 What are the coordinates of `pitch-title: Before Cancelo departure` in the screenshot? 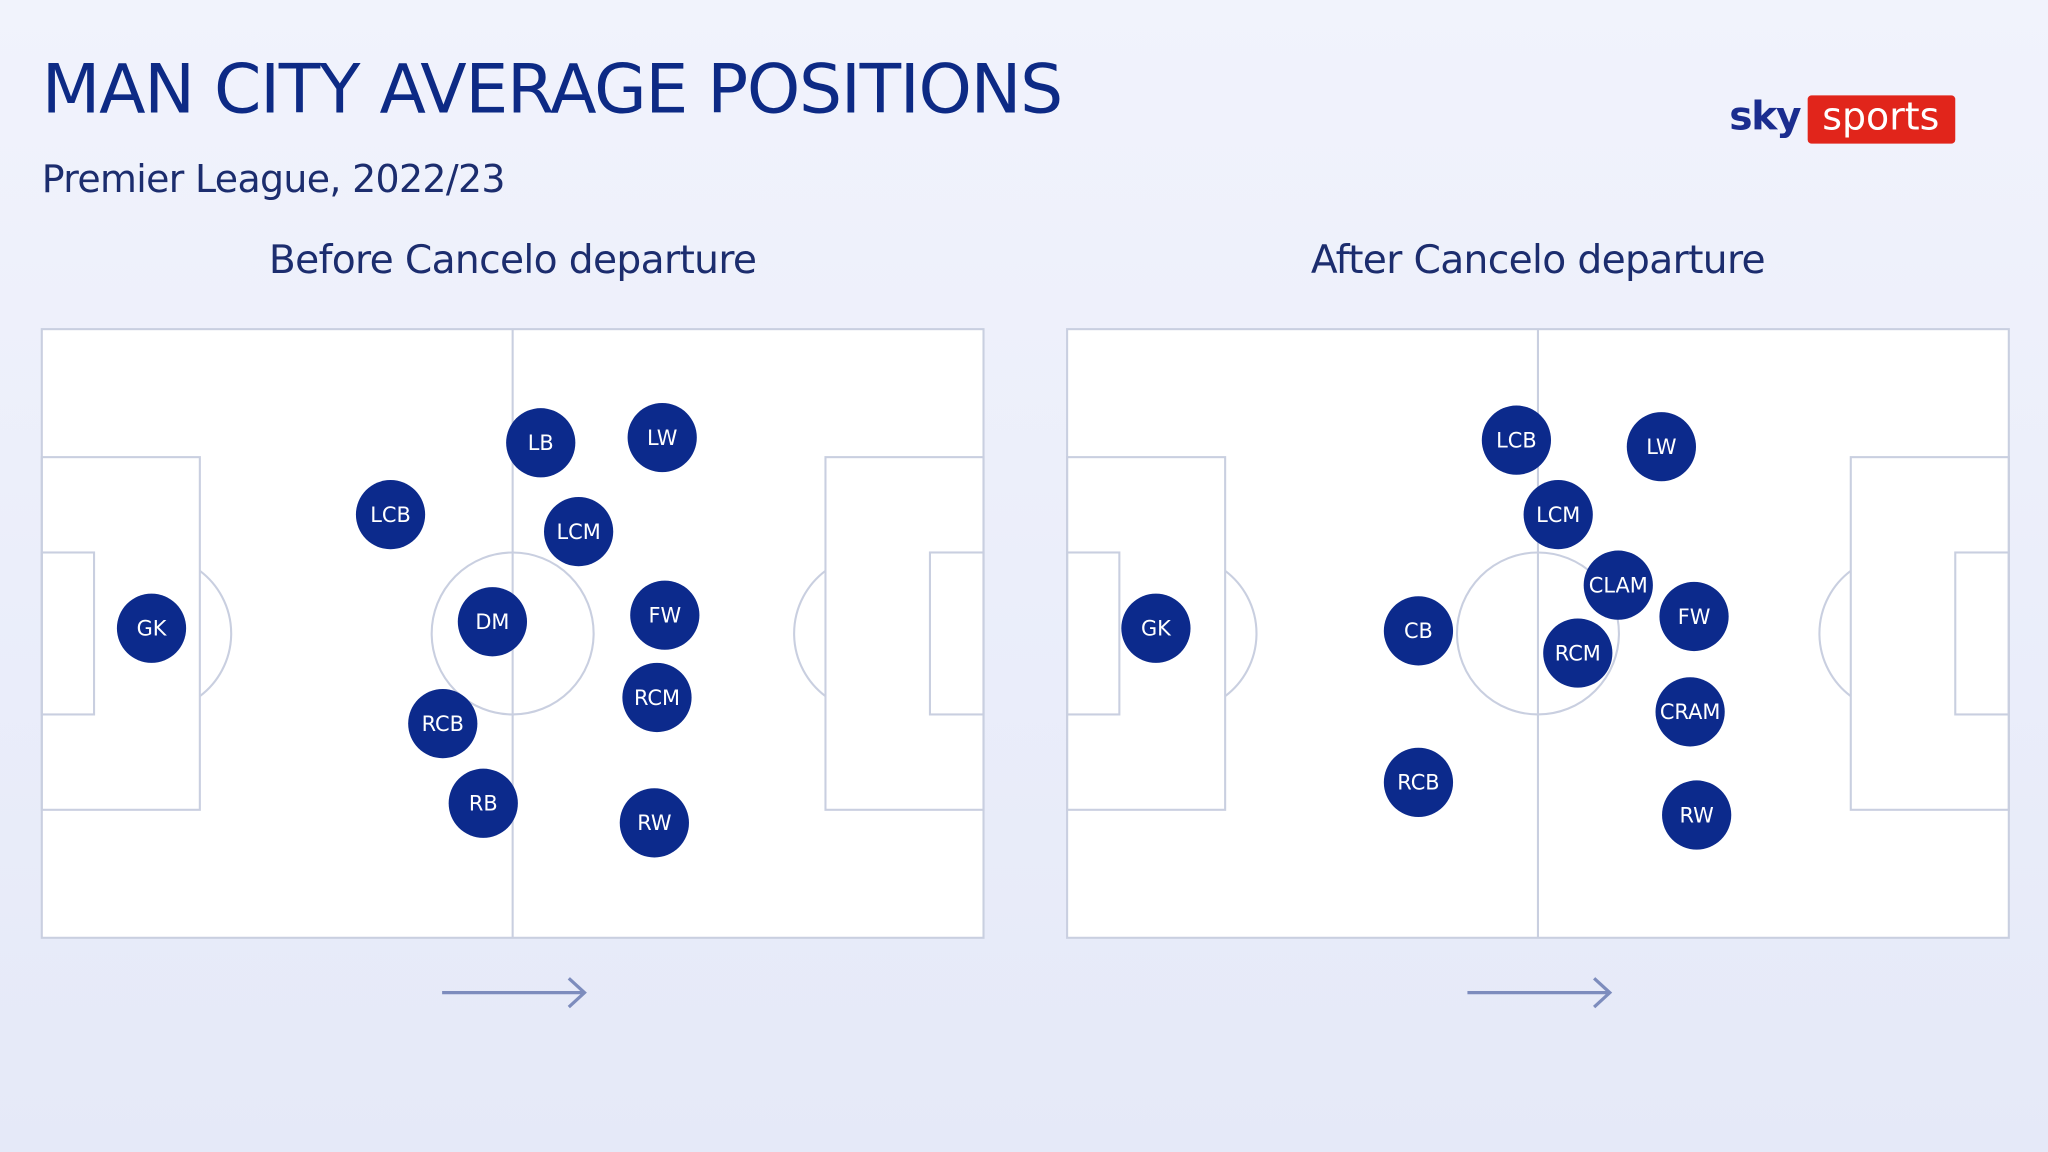 It's located at (512, 260).